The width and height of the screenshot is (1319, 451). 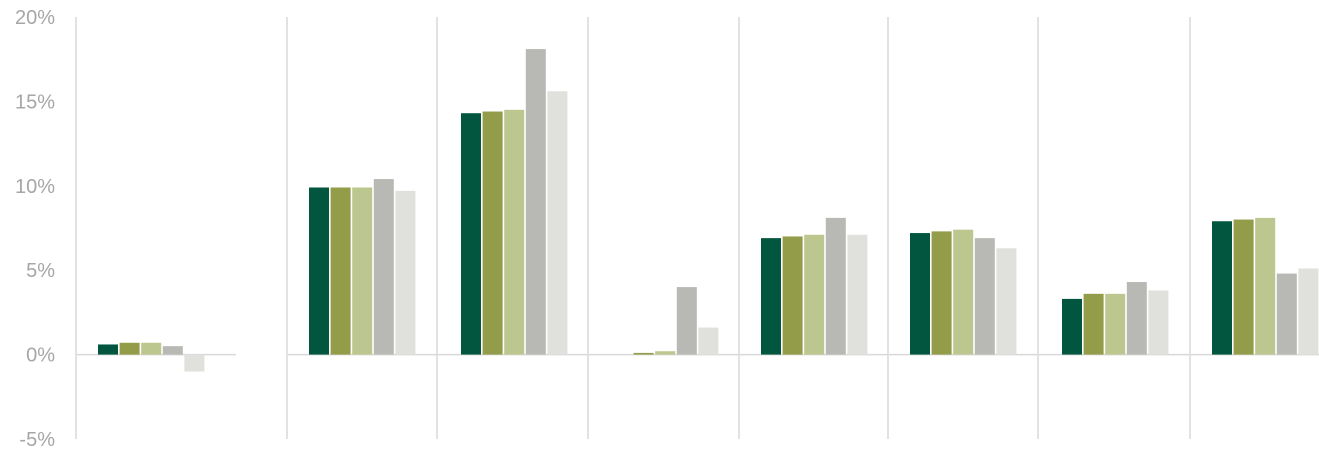 I want to click on y-tick-label: -5%, so click(x=37, y=440).